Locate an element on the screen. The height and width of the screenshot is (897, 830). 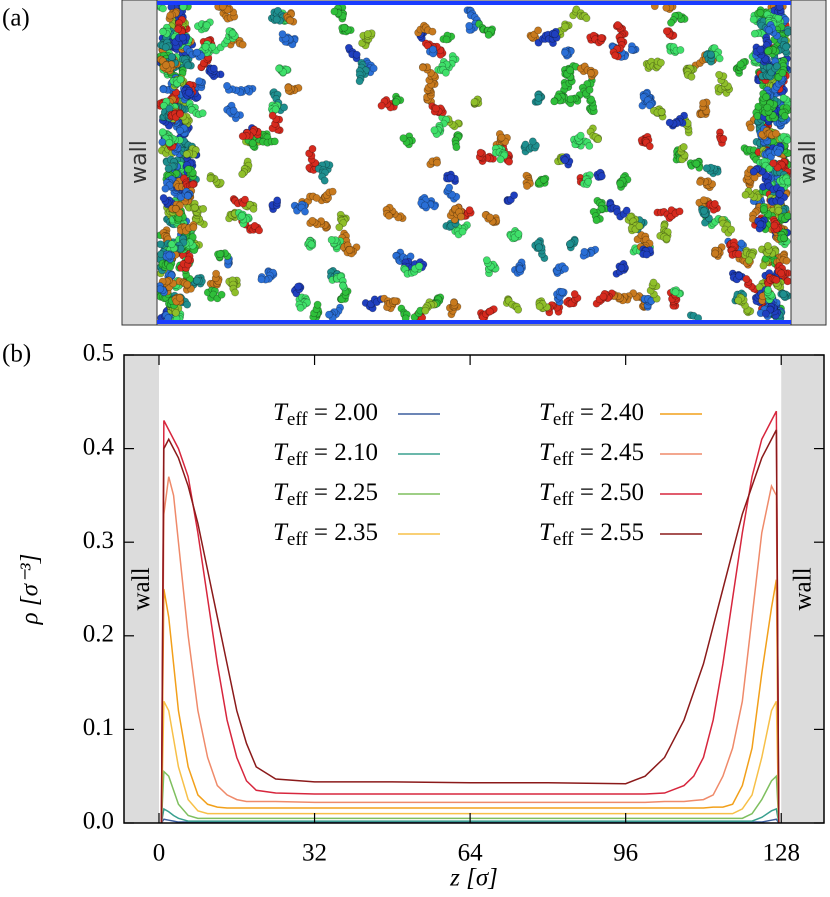
y-tick-label: 0.0 is located at coordinates (98, 821).